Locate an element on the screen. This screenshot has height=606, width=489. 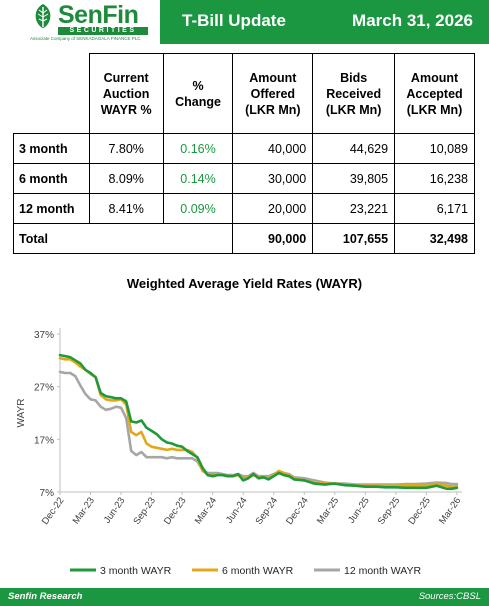
header-accepted: Amount Accepted (LKR Mn) is located at coordinates (434, 93).